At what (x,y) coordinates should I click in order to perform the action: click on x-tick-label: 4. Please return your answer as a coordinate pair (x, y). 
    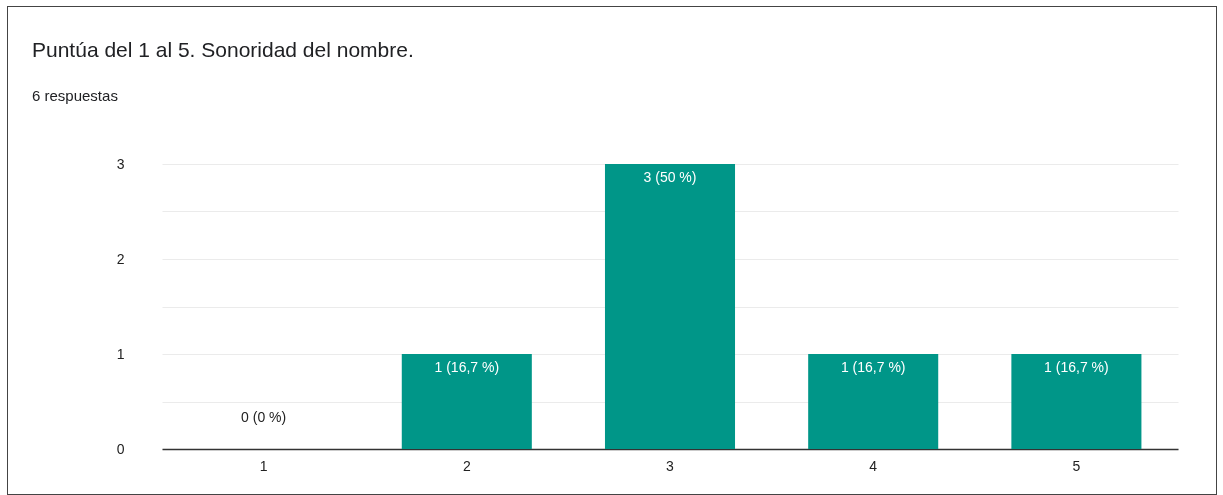
    Looking at the image, I should click on (873, 465).